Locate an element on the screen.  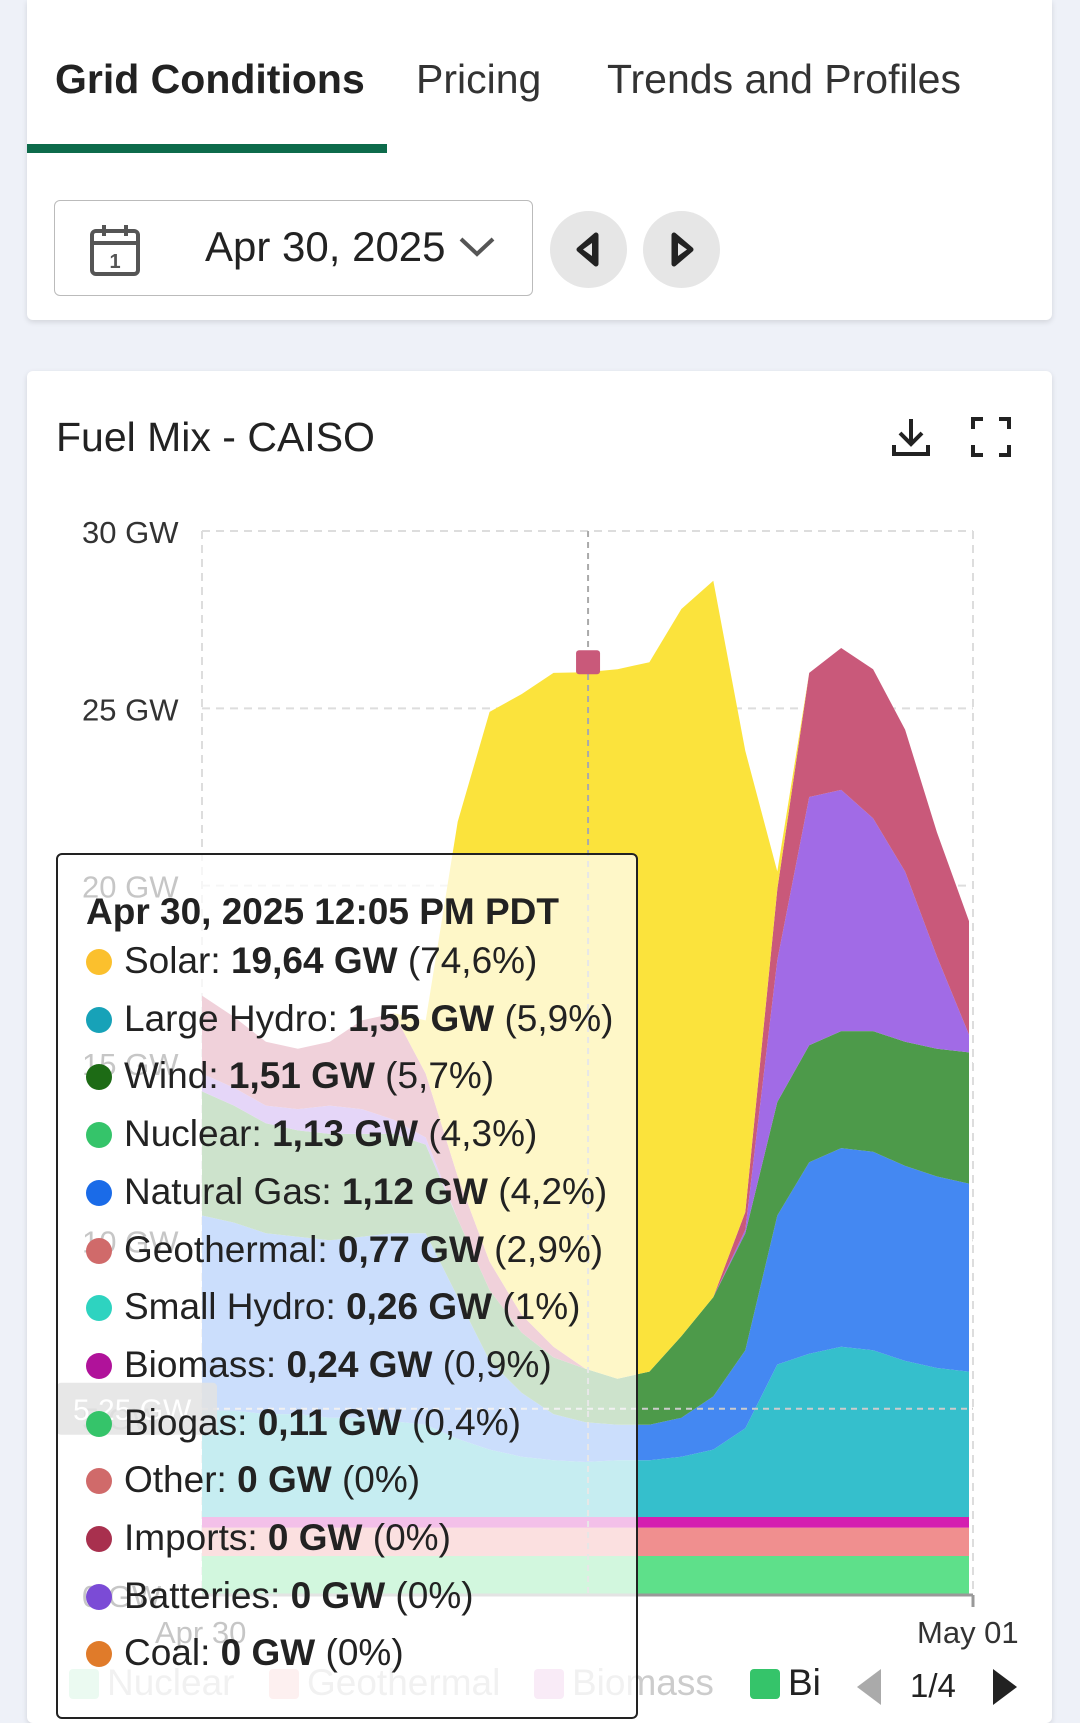
tooltip-row-geothermal: Geothermal: 0,77 GW (2,9%) is located at coordinates (344, 1250).